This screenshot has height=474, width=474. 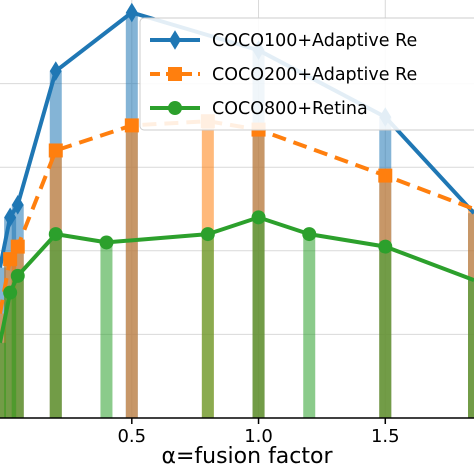 I want to click on legend-label-0: COCO100+Adaptive Re, so click(x=314, y=41).